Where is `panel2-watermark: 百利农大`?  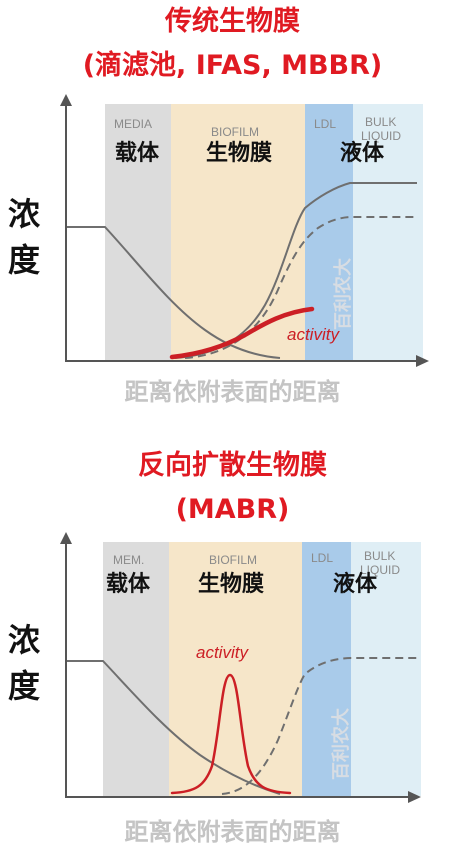 panel2-watermark: 百利农大 is located at coordinates (341, 744).